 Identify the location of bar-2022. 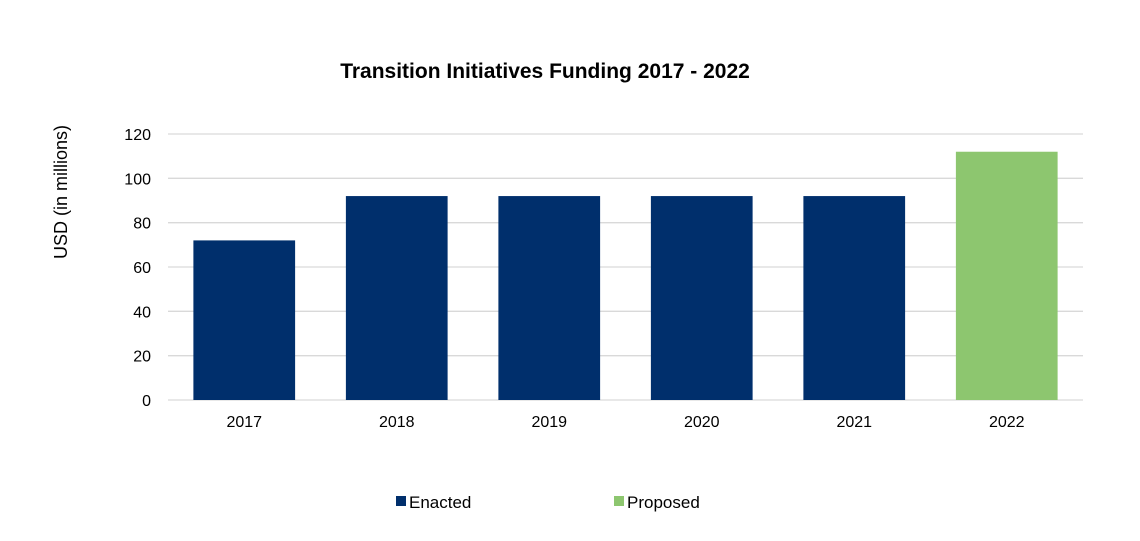
(1006, 275).